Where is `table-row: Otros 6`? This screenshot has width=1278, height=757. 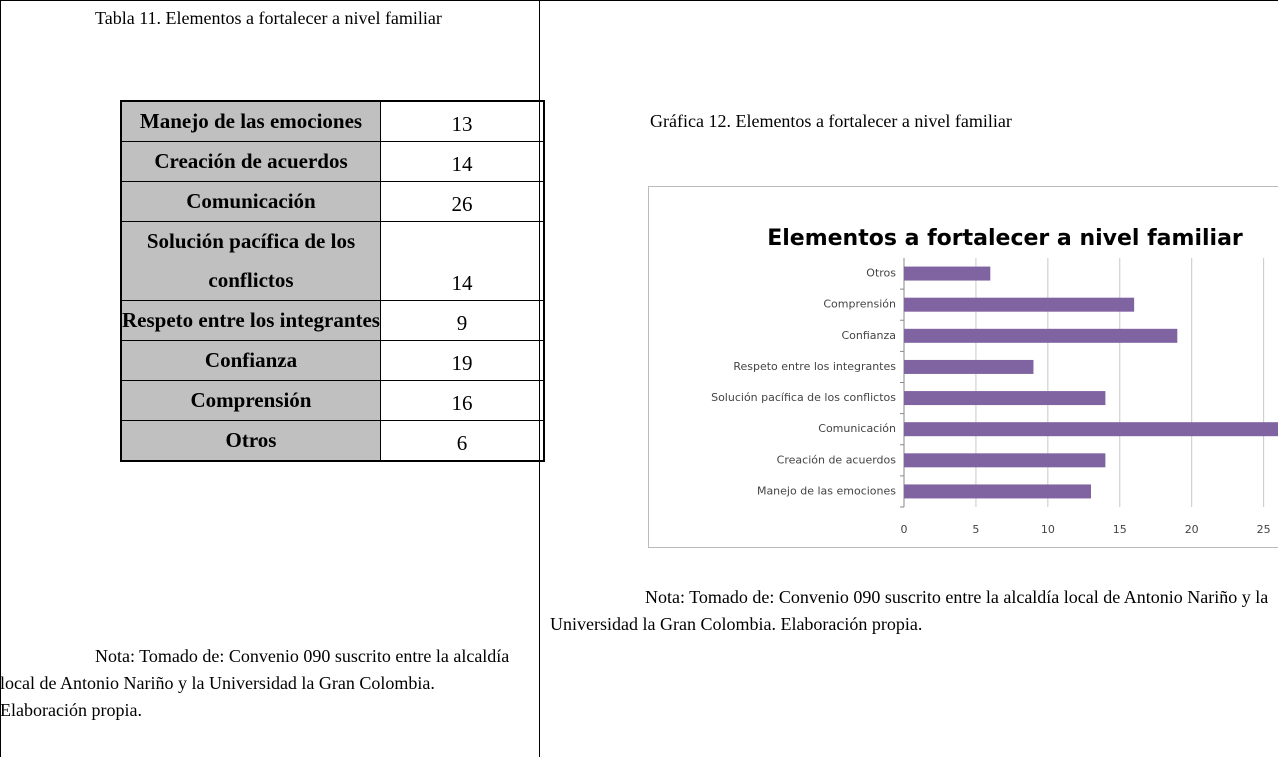 table-row: Otros 6 is located at coordinates (332, 441).